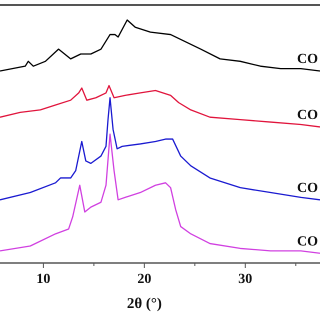 The height and width of the screenshot is (320, 320). Describe the element at coordinates (144, 279) in the screenshot. I see `x-tick-label: 20` at that location.